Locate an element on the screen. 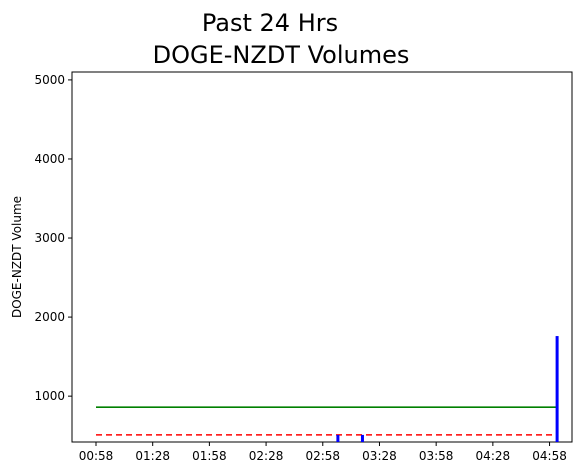  y-tick-label: 5000 is located at coordinates (49, 80).